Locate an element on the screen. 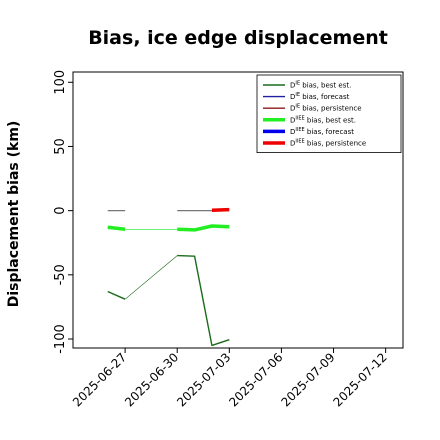  y-tick-label: 0 is located at coordinates (60, 211).